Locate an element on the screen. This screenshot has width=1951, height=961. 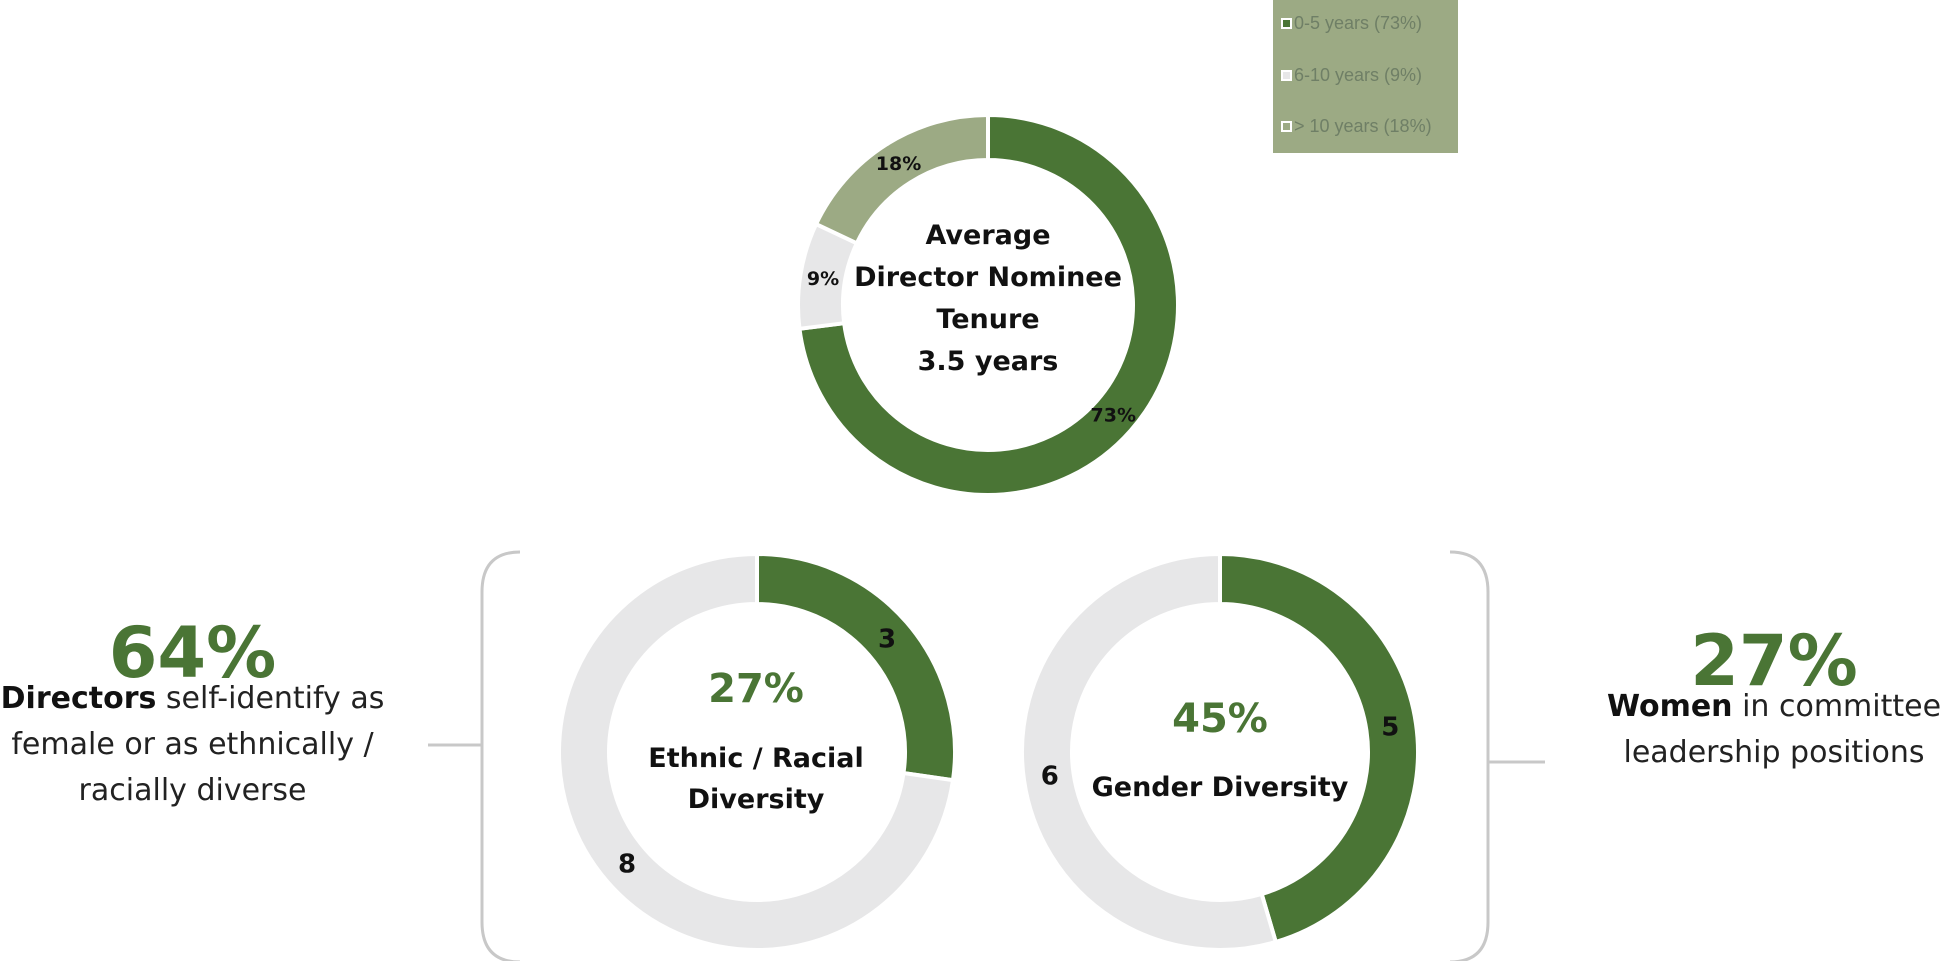
left-stat-line: female or as ethnically / is located at coordinates (192, 744).